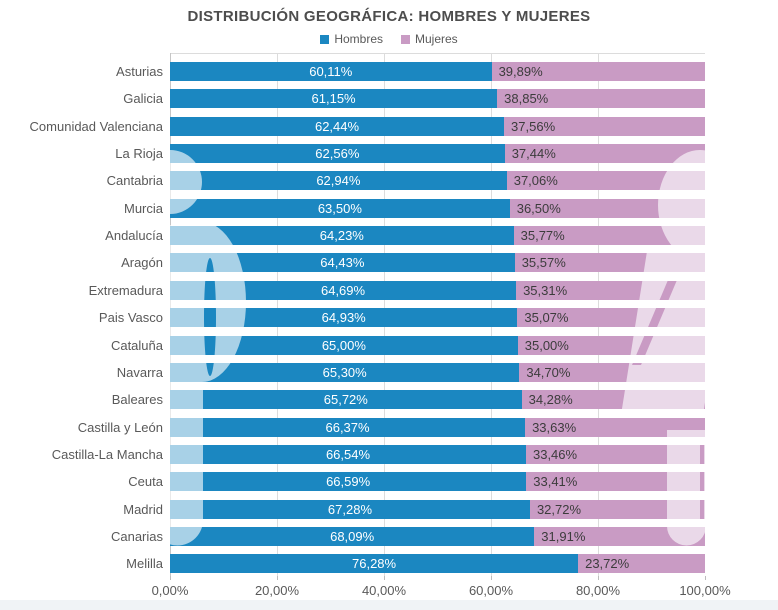 The image size is (778, 610). I want to click on category-label: Castilla-La Mancha, so click(107, 454).